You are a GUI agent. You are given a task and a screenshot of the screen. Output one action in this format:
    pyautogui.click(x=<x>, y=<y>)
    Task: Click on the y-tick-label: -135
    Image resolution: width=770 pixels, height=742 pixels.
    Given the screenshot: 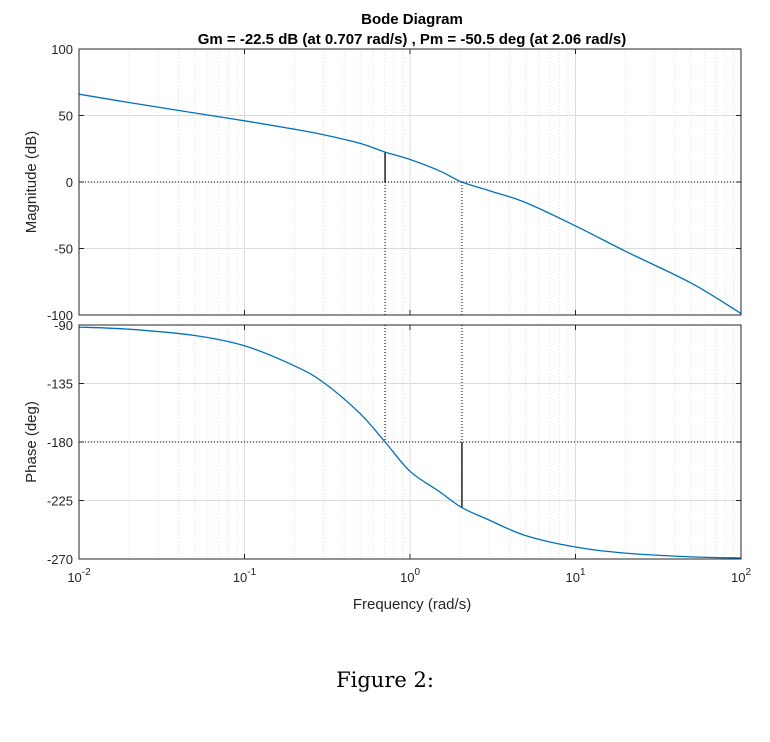 What is the action you would take?
    pyautogui.click(x=60, y=384)
    